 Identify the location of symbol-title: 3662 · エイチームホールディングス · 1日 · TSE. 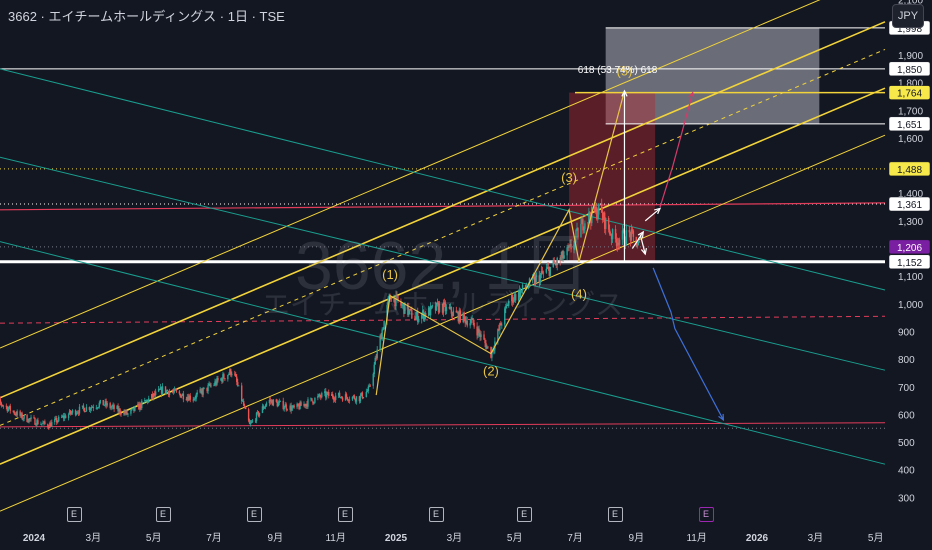
(146, 16).